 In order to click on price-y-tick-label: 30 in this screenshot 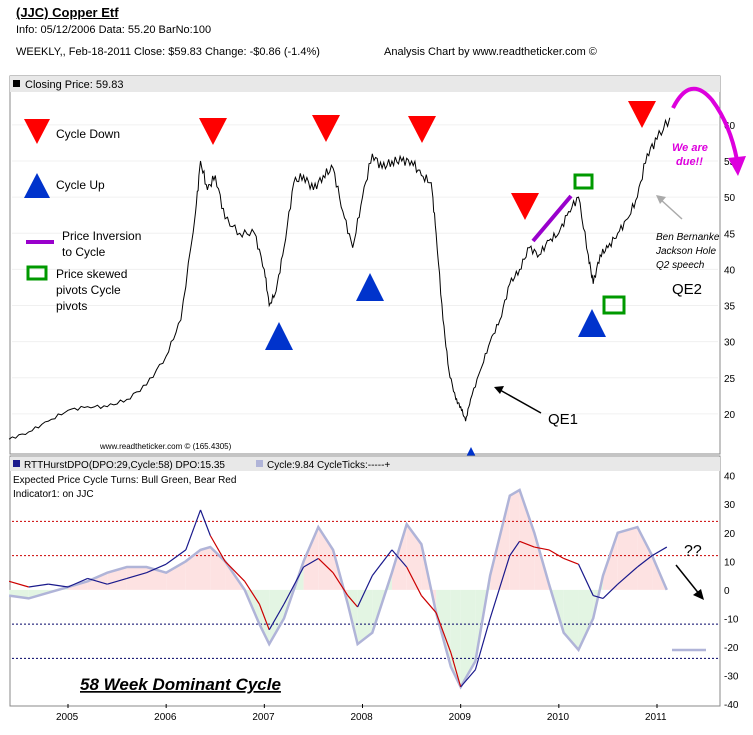, I will do `click(730, 343)`.